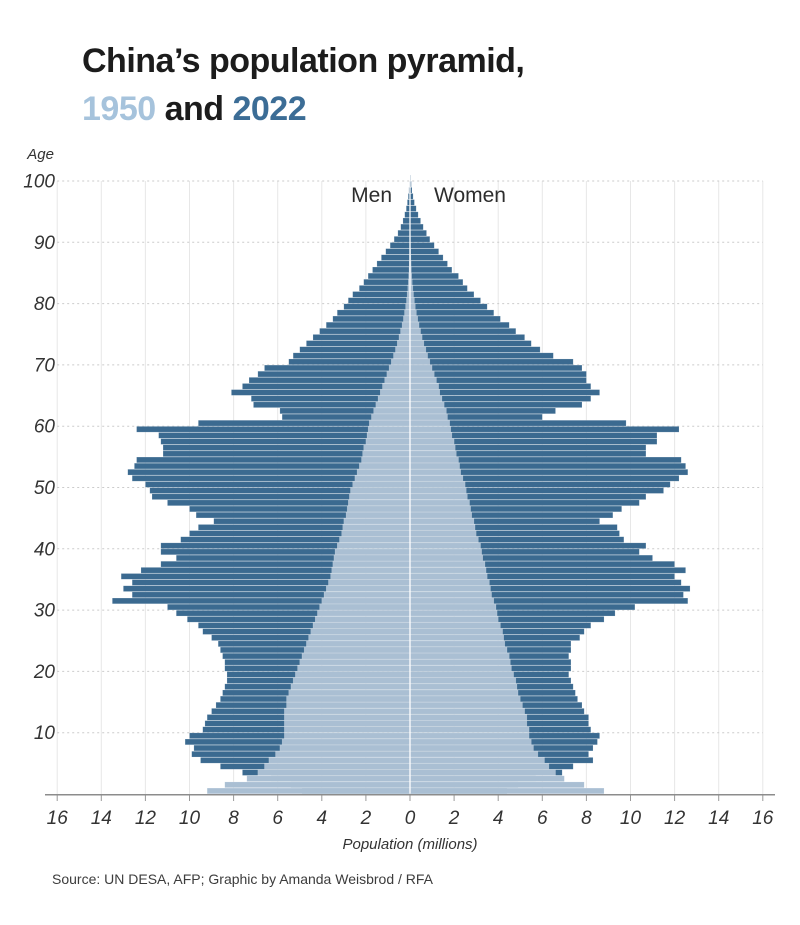  What do you see at coordinates (368, 588) in the screenshot?
I see `1950-men-age-33` at bounding box center [368, 588].